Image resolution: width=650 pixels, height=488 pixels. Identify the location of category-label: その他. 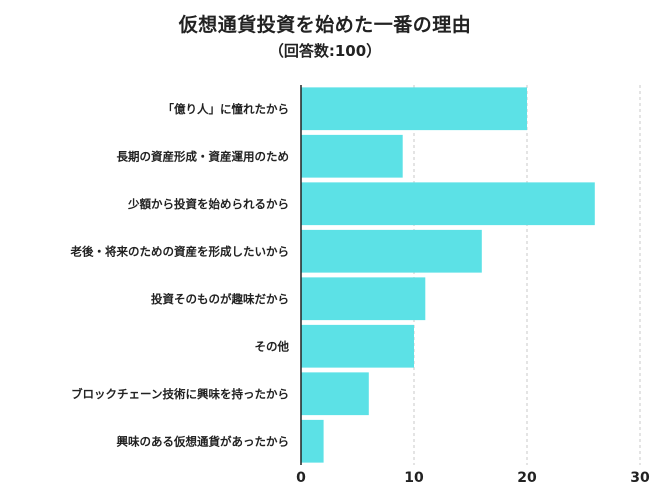
(272, 346).